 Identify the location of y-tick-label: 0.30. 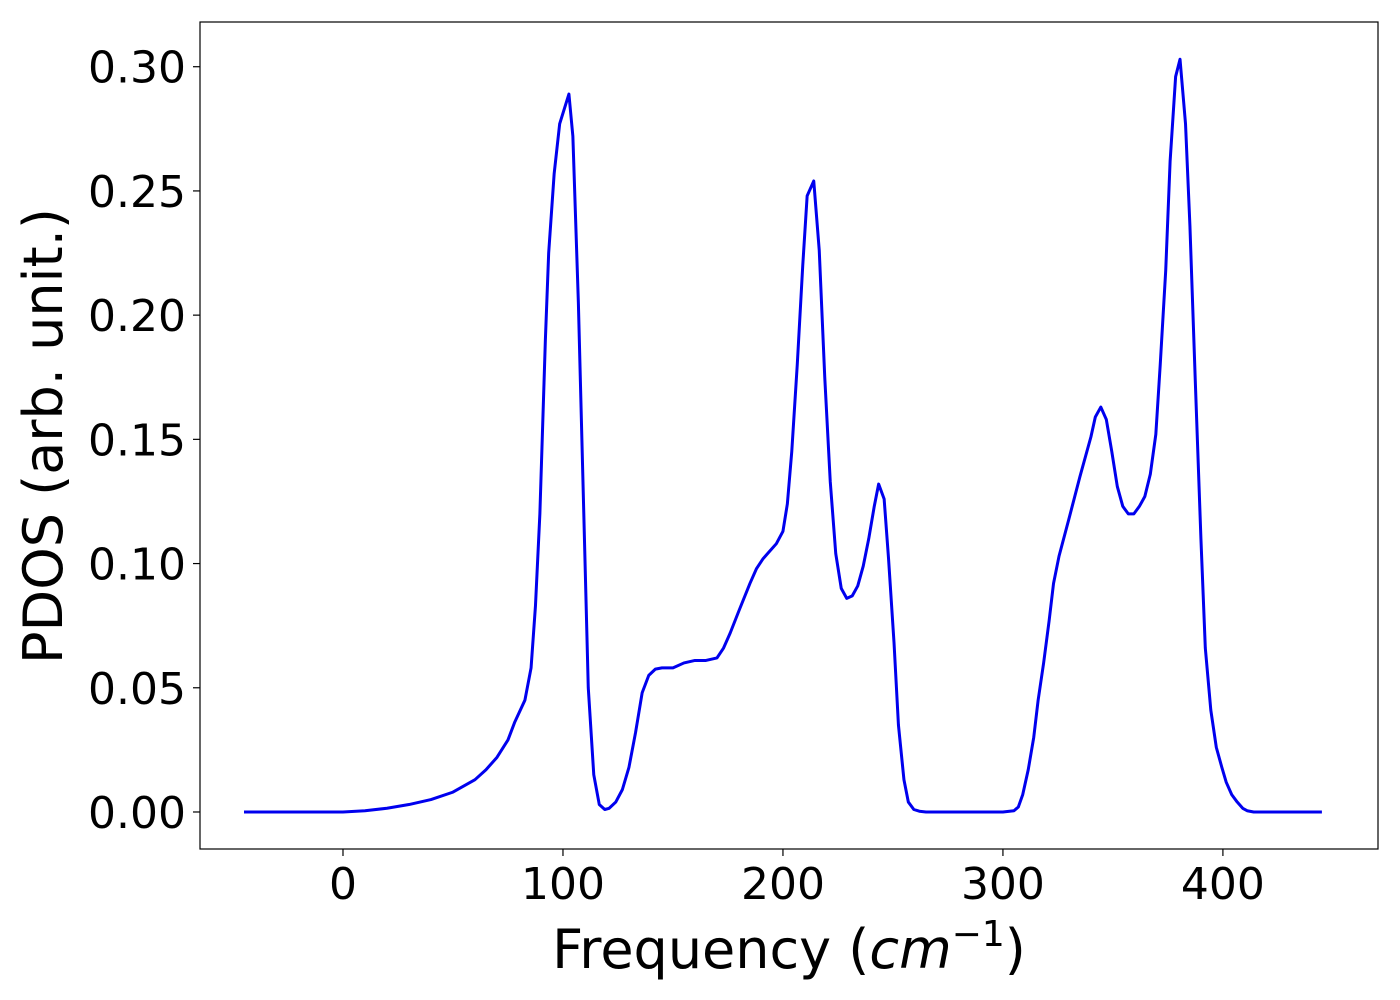
(137, 68).